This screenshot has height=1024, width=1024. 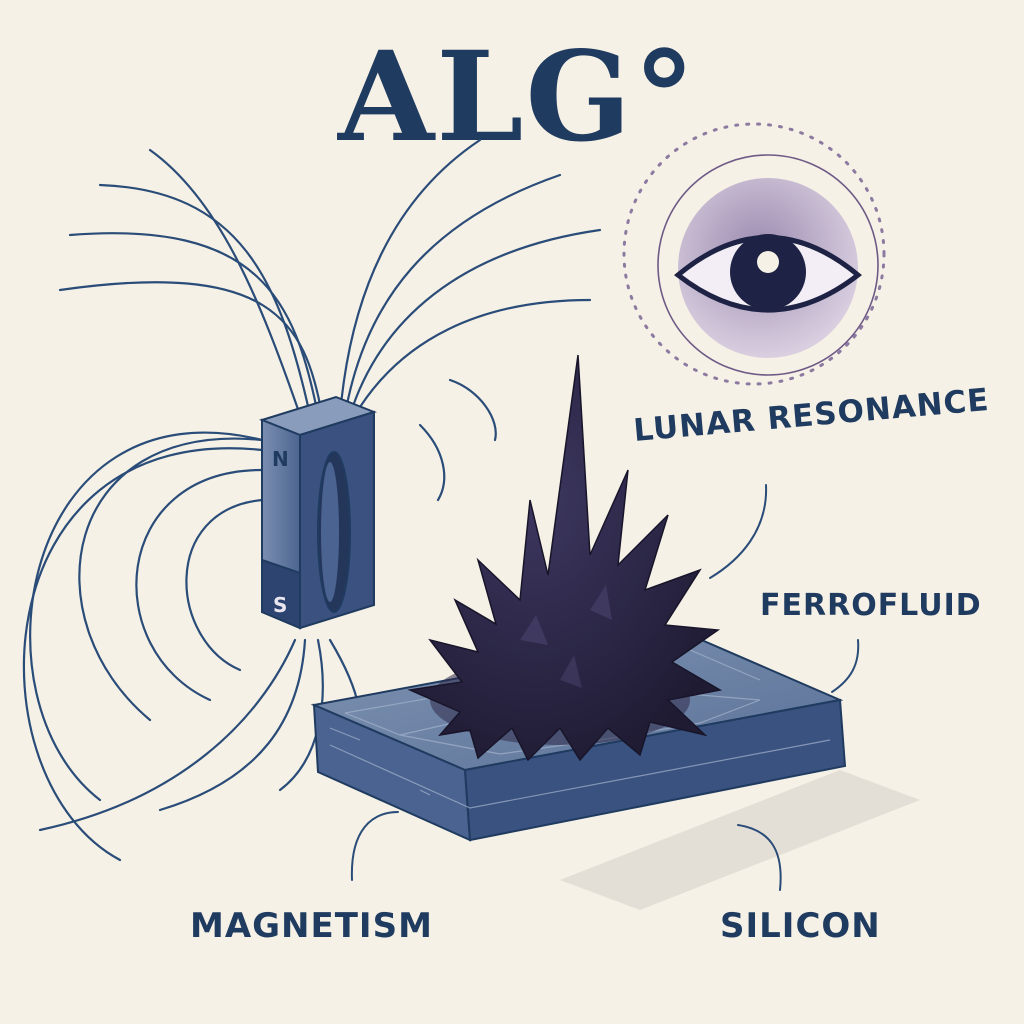 What do you see at coordinates (318, 512) in the screenshot?
I see `bar-magnet: N S` at bounding box center [318, 512].